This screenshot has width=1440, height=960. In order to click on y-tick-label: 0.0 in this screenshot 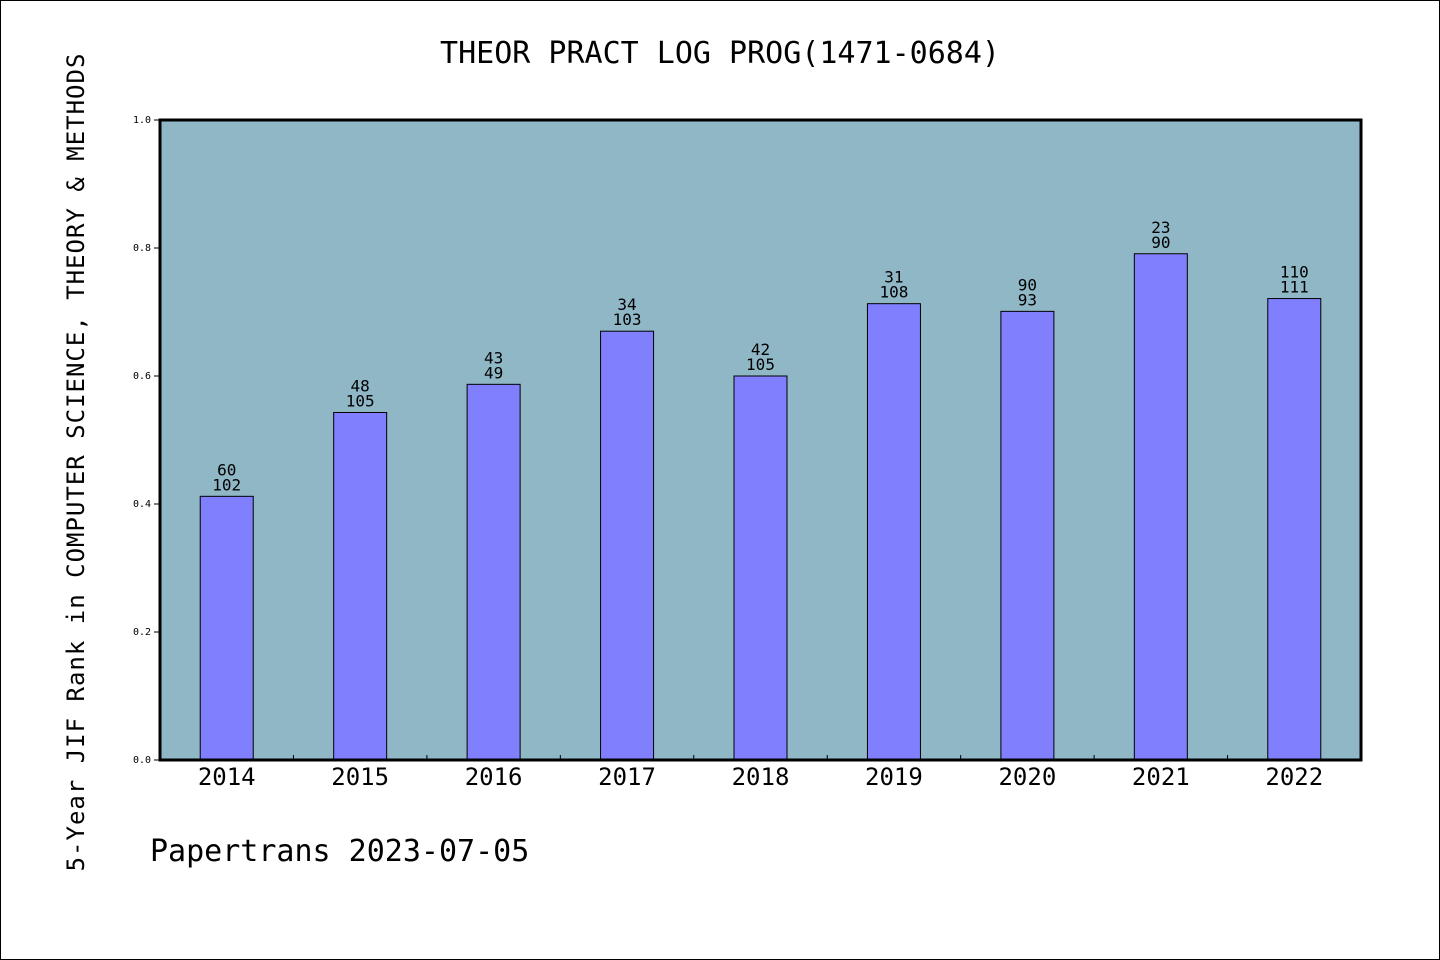, I will do `click(142, 760)`.